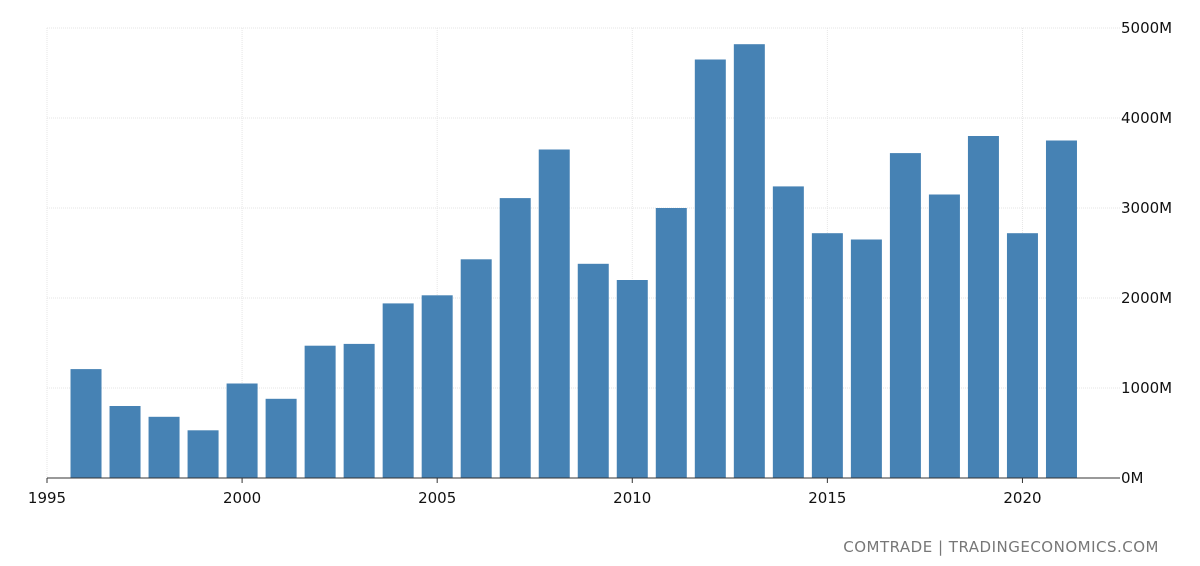  Describe the element at coordinates (827, 355) in the screenshot. I see `bar-2015` at that location.